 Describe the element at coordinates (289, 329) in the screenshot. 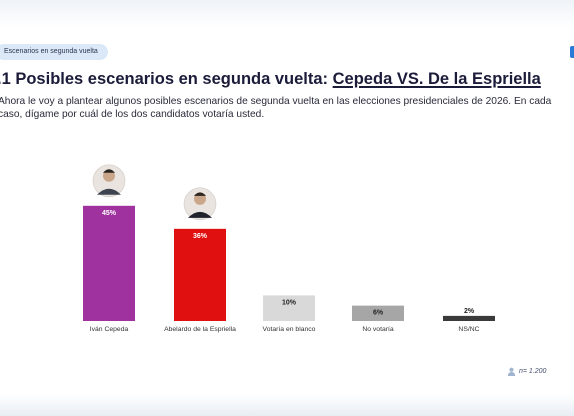

I see `category-label-3: Votaría en blanco` at that location.